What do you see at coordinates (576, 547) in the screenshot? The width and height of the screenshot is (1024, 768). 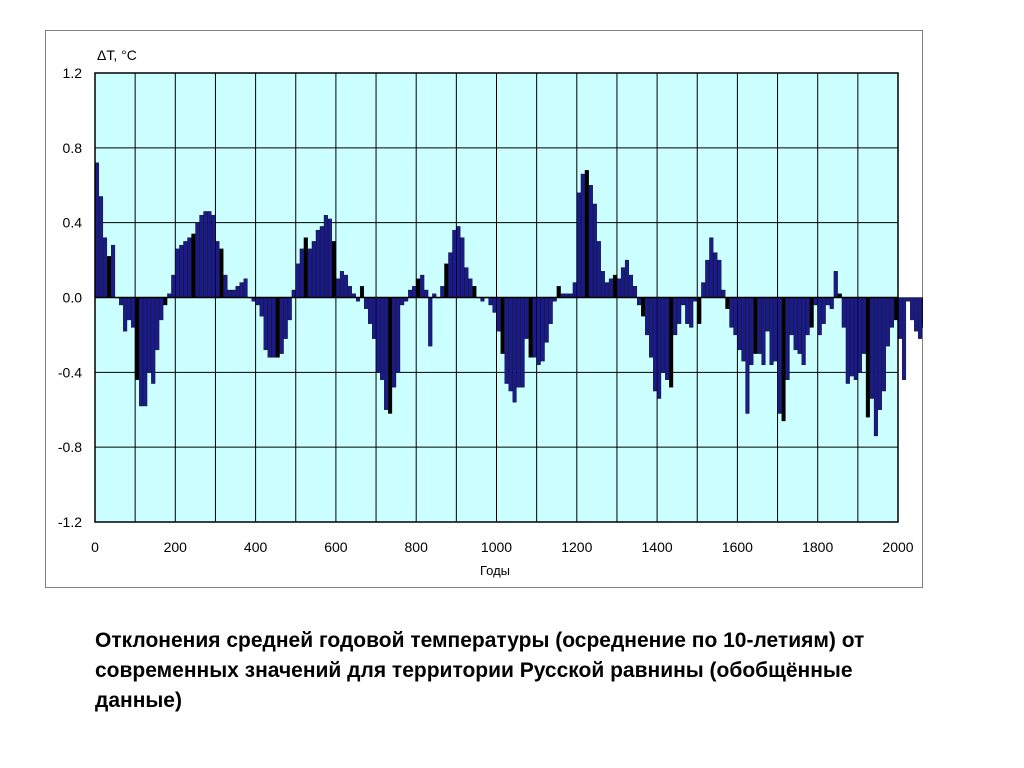 I see `x-tick-label: 1200` at bounding box center [576, 547].